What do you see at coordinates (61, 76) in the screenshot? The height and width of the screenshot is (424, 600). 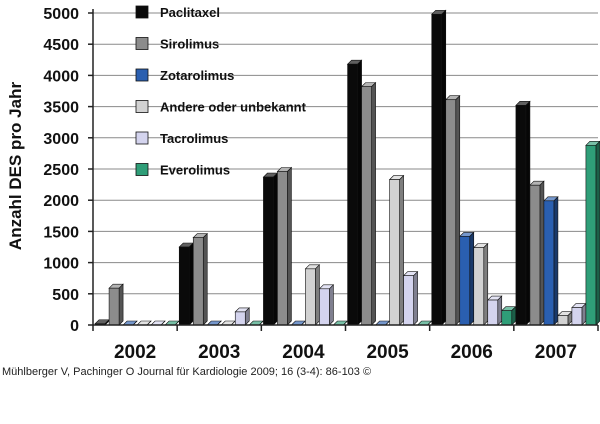 I see `y-tick-label: 4000` at bounding box center [61, 76].